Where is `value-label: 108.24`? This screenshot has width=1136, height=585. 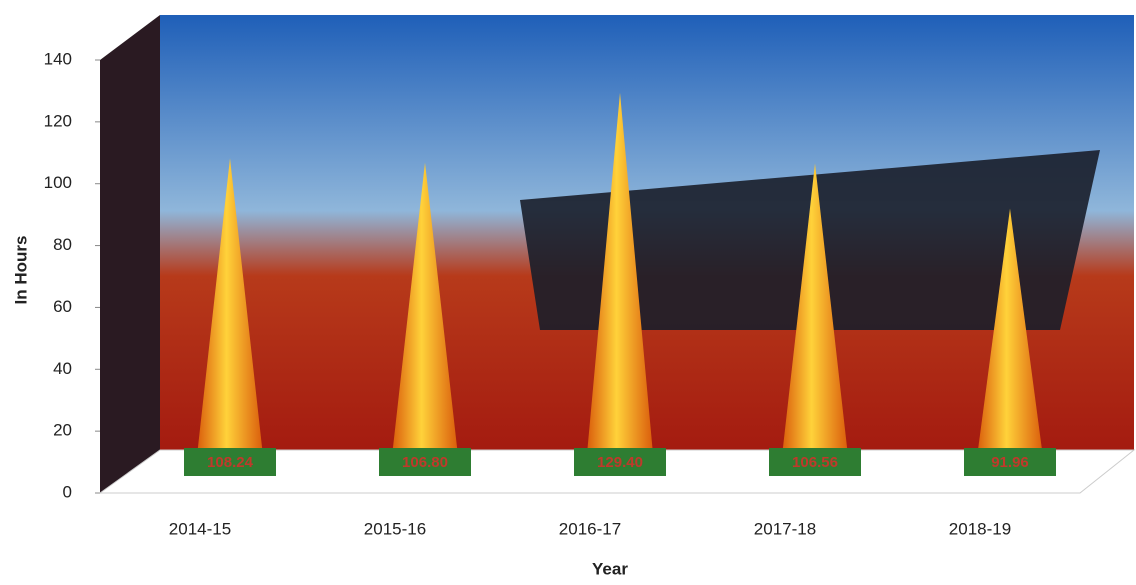 value-label: 108.24 is located at coordinates (230, 462).